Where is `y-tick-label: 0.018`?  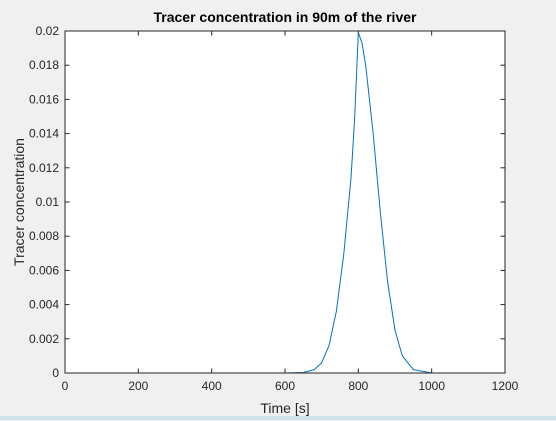 y-tick-label: 0.018 is located at coordinates (44, 65).